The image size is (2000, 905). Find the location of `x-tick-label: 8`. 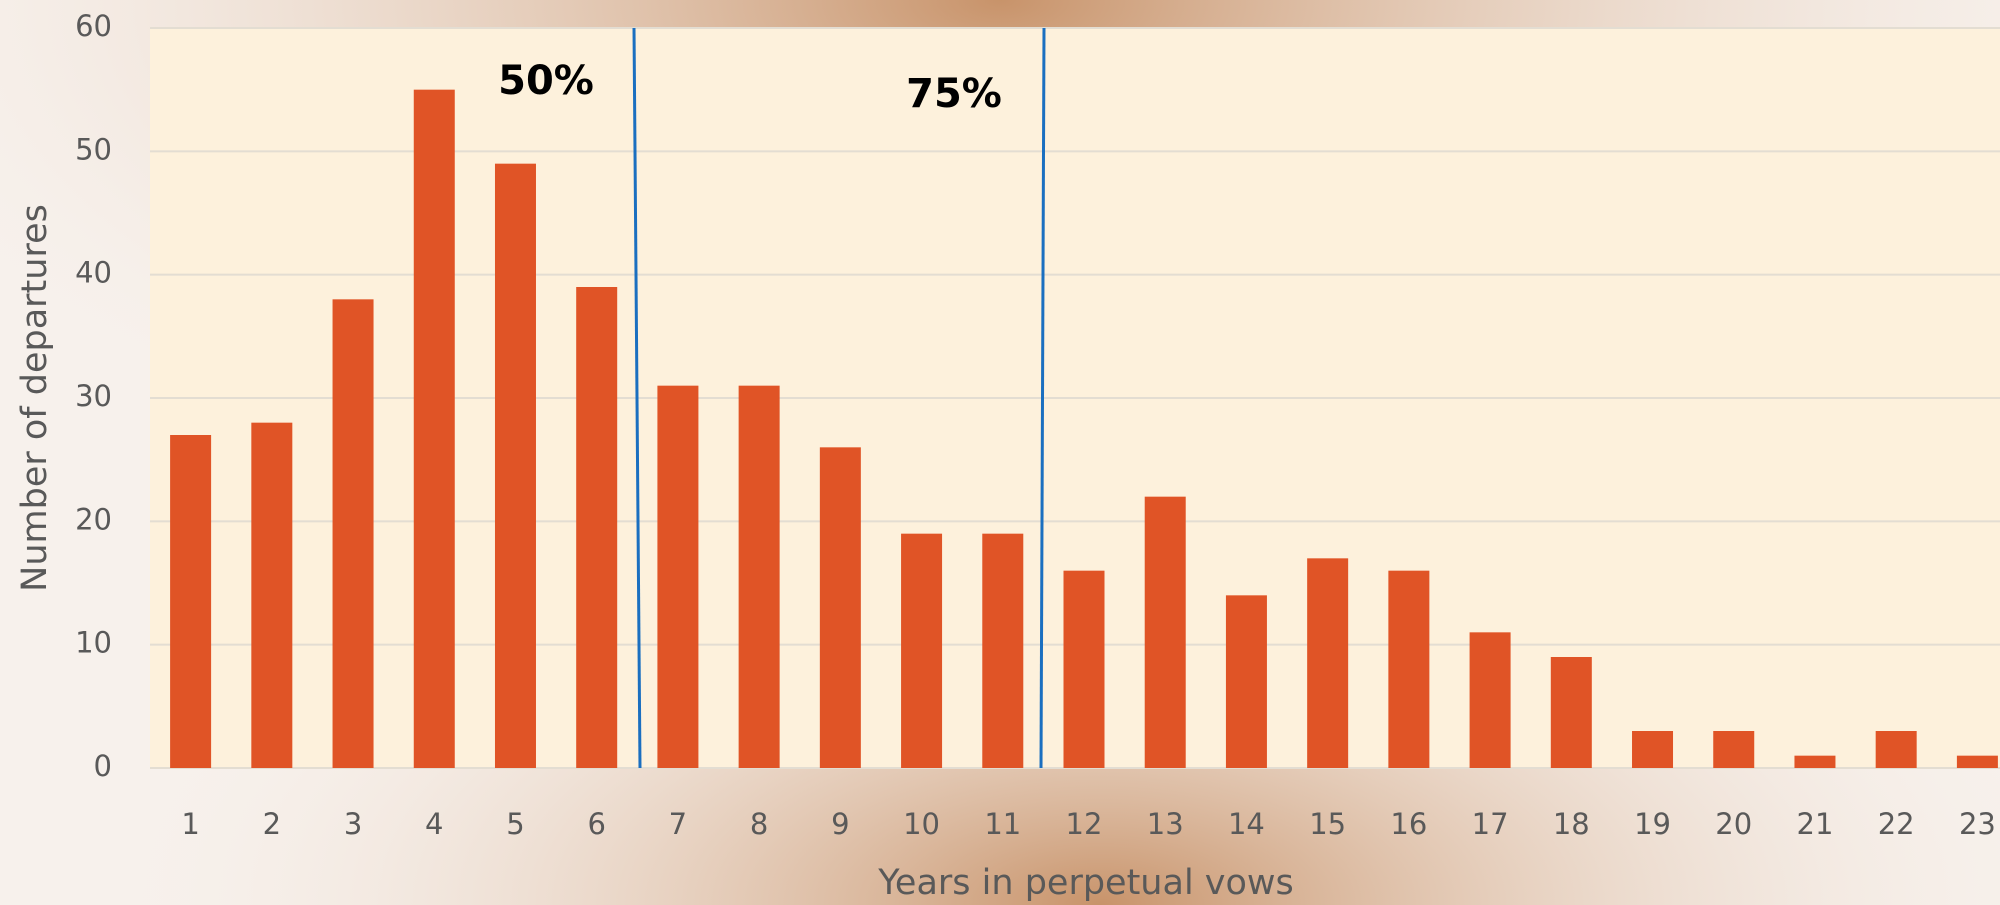

x-tick-label: 8 is located at coordinates (759, 824).